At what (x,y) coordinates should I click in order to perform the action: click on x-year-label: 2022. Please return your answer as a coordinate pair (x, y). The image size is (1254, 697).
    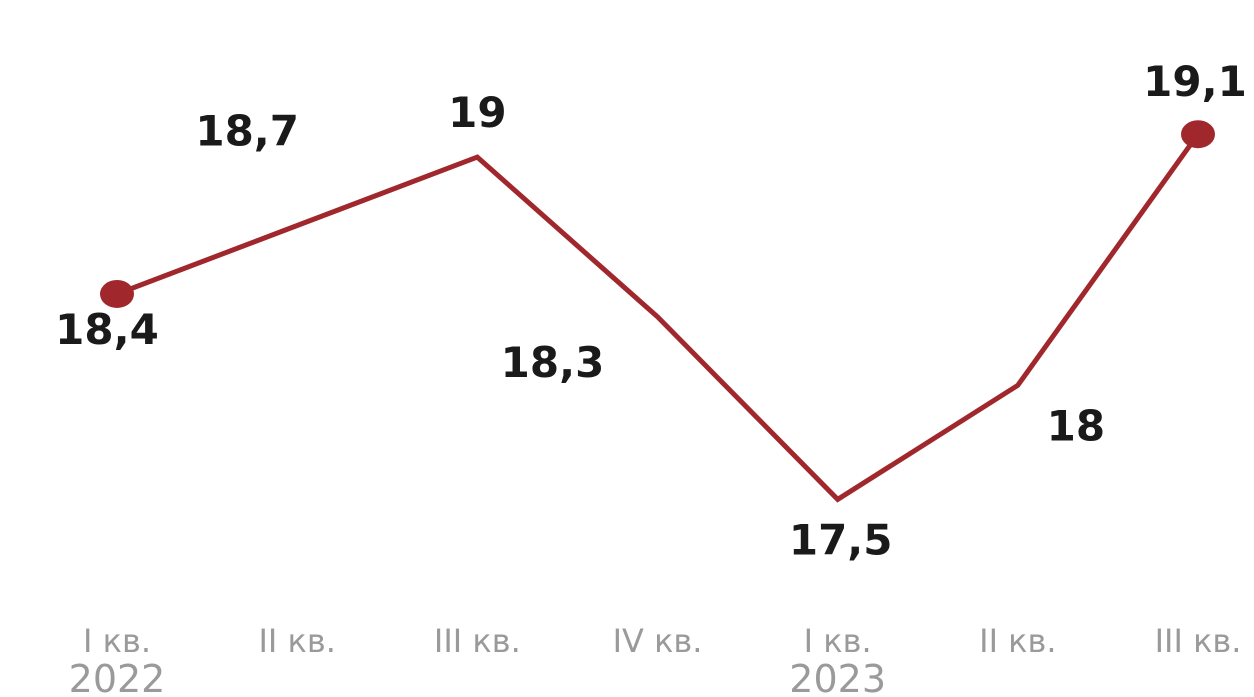
    Looking at the image, I should click on (117, 677).